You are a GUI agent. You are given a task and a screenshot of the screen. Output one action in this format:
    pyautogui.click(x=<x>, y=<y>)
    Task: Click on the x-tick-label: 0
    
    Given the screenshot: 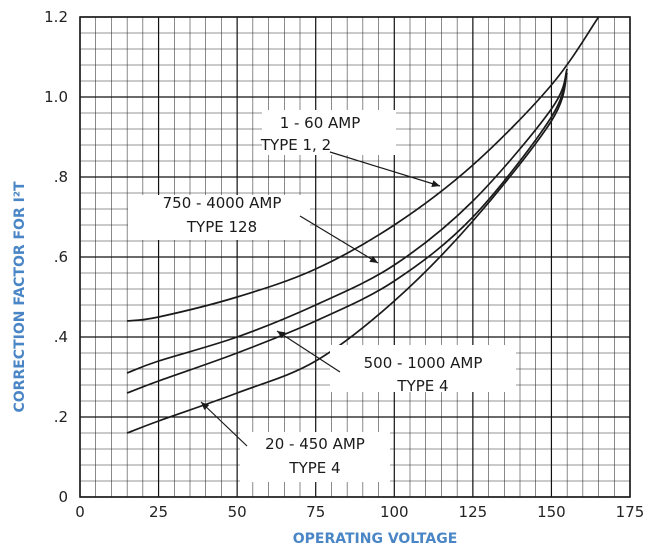 What is the action you would take?
    pyautogui.click(x=80, y=512)
    